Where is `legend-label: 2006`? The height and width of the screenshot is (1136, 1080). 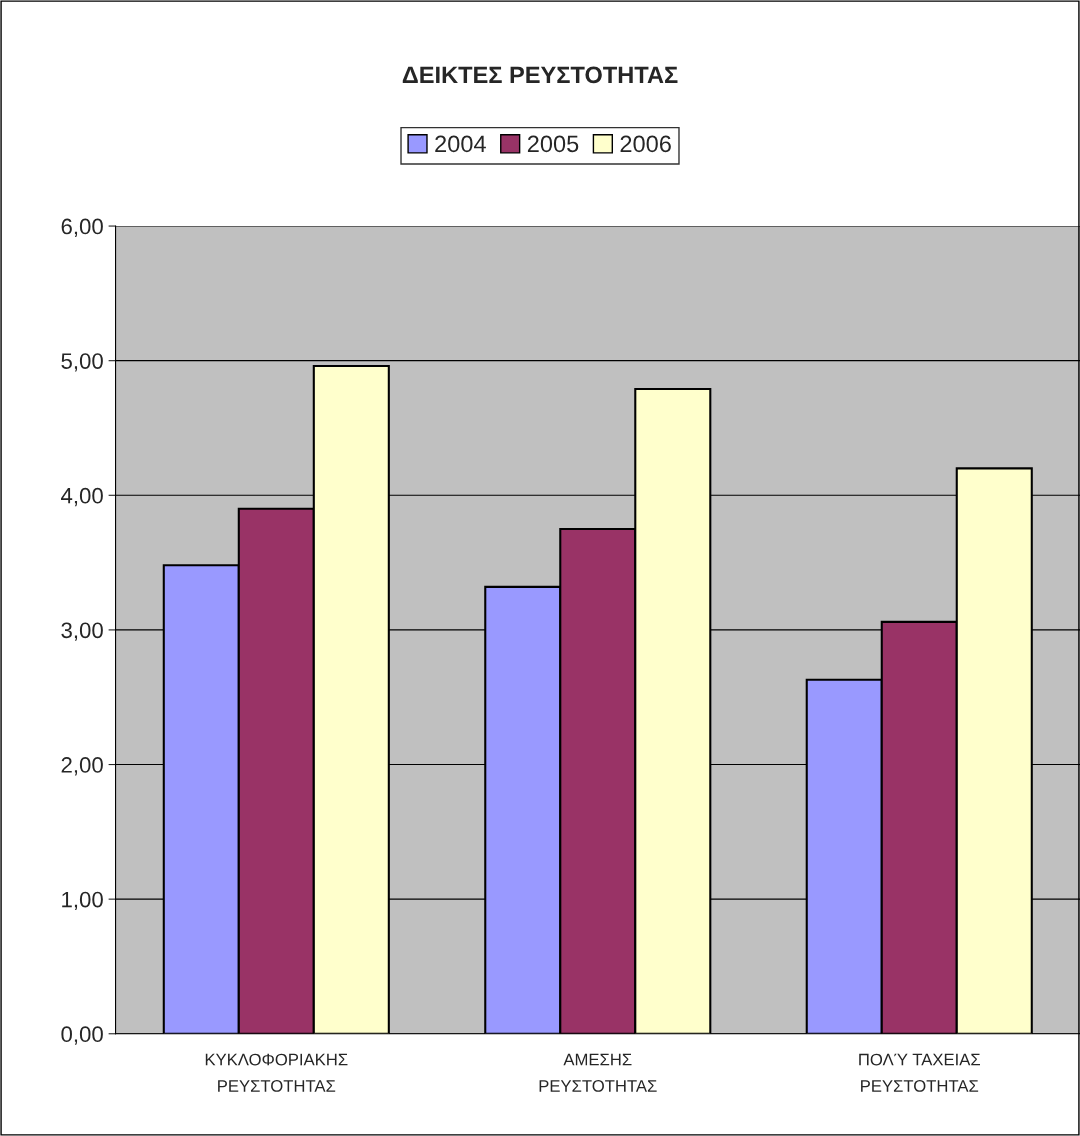
legend-label: 2006 is located at coordinates (645, 144).